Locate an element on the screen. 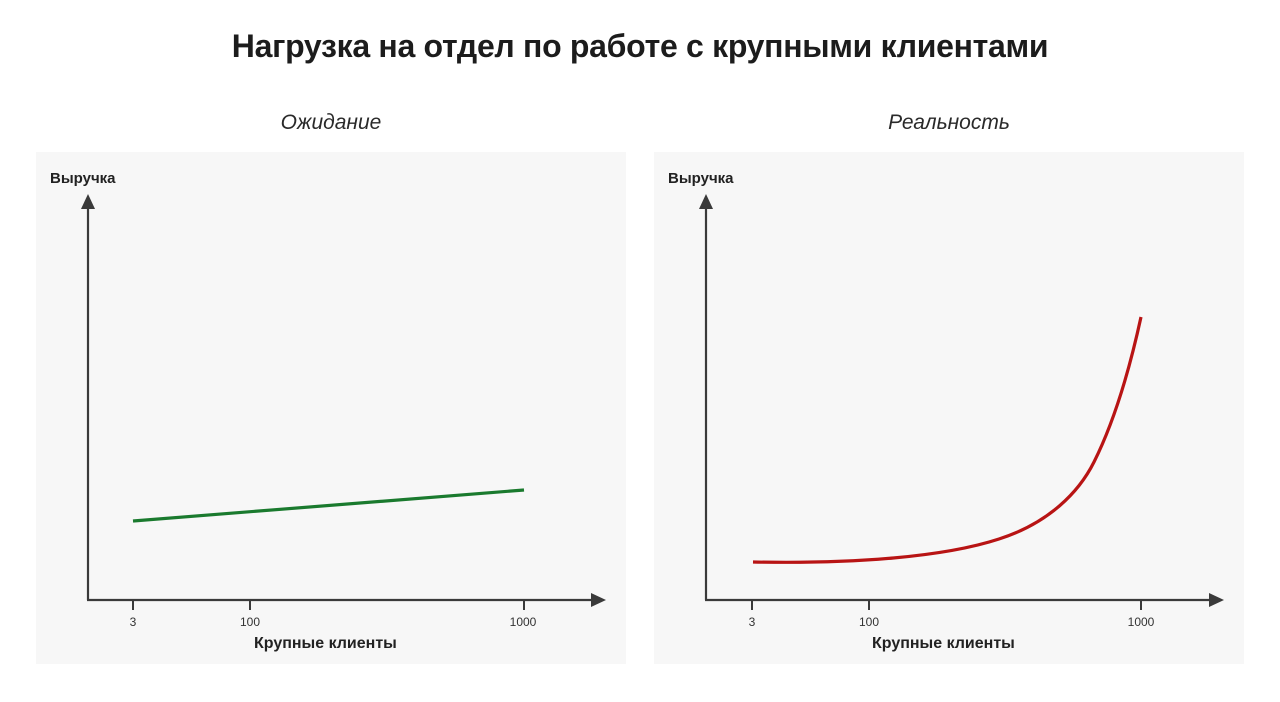 The width and height of the screenshot is (1280, 702). expectation-line is located at coordinates (328, 505).